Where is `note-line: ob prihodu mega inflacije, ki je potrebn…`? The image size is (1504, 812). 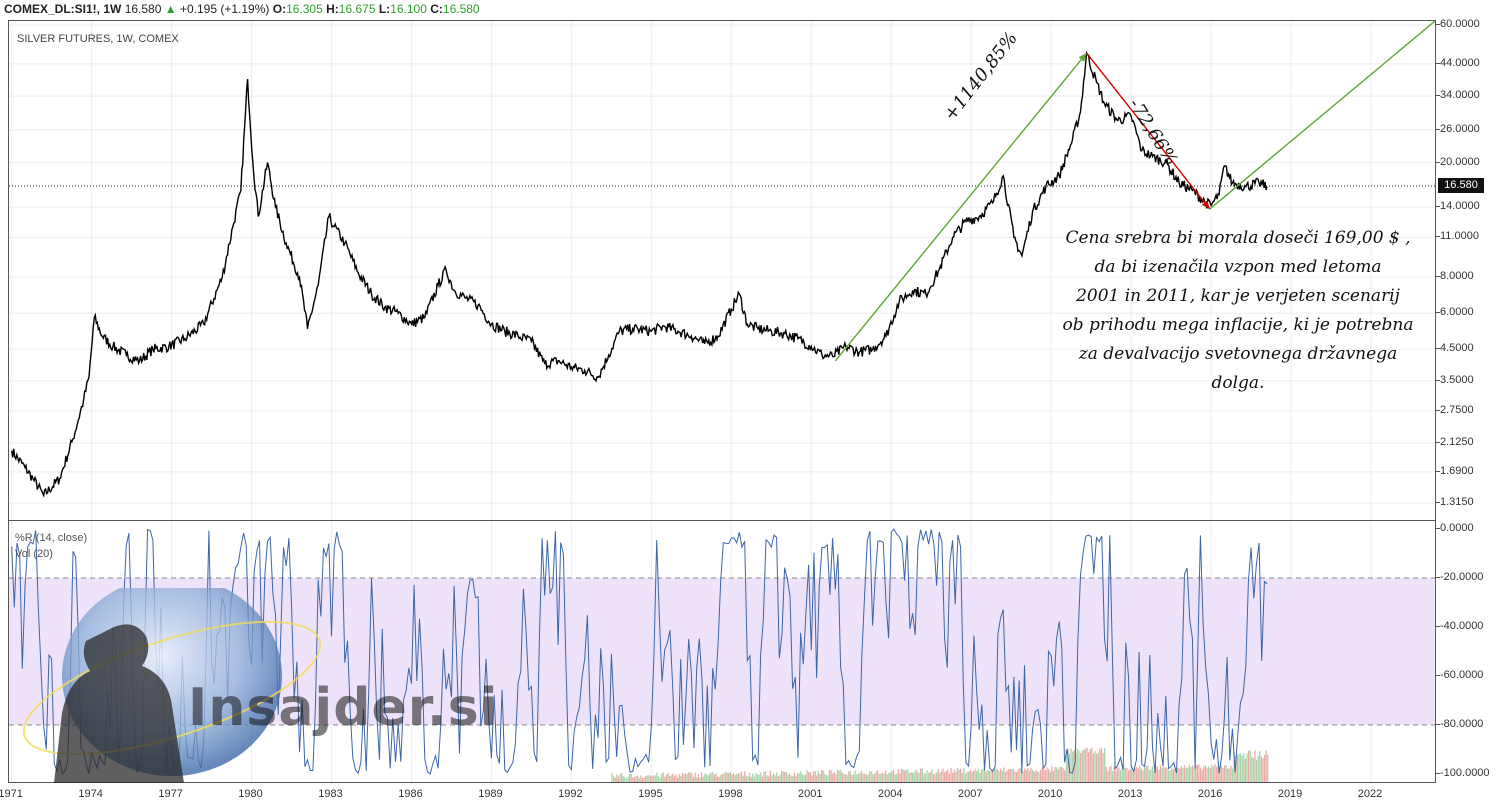 note-line: ob prihodu mega inflacije, ki je potrebn… is located at coordinates (1238, 325).